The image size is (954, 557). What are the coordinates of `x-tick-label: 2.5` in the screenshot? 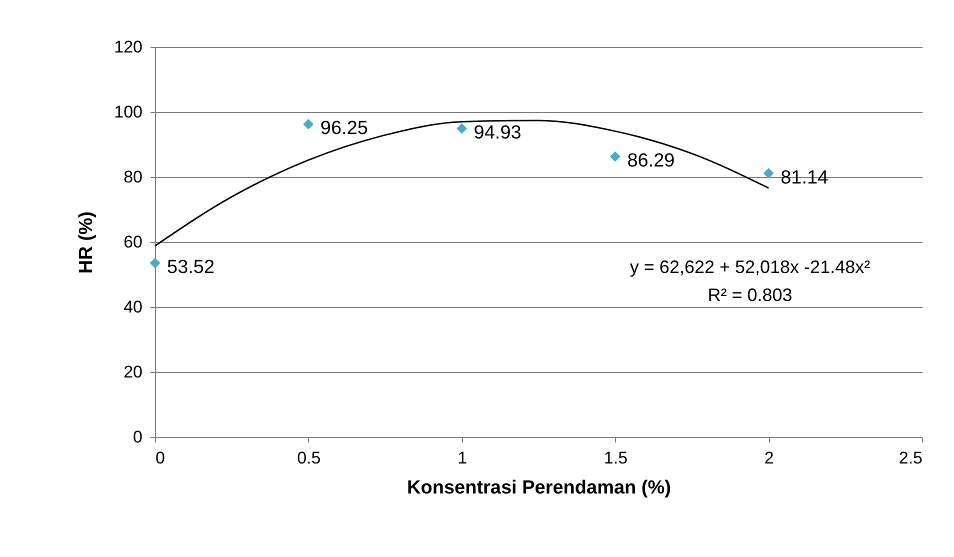 It's located at (910, 458).